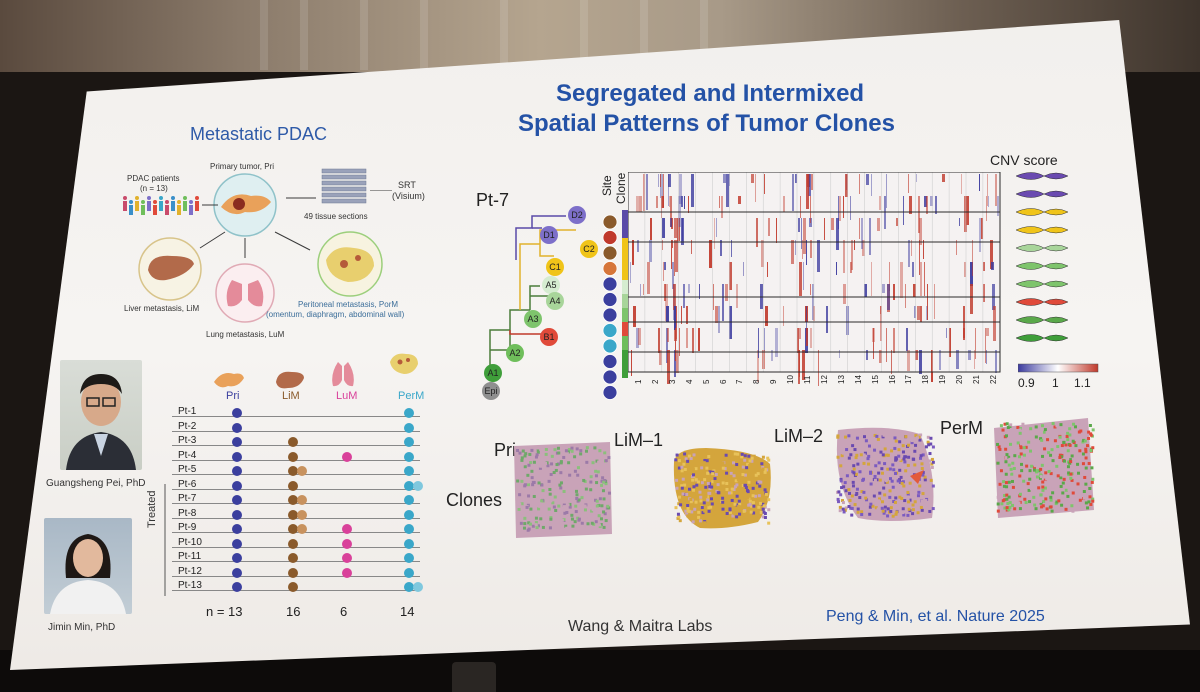  I want to click on chromosome-label: 14, so click(858, 379).